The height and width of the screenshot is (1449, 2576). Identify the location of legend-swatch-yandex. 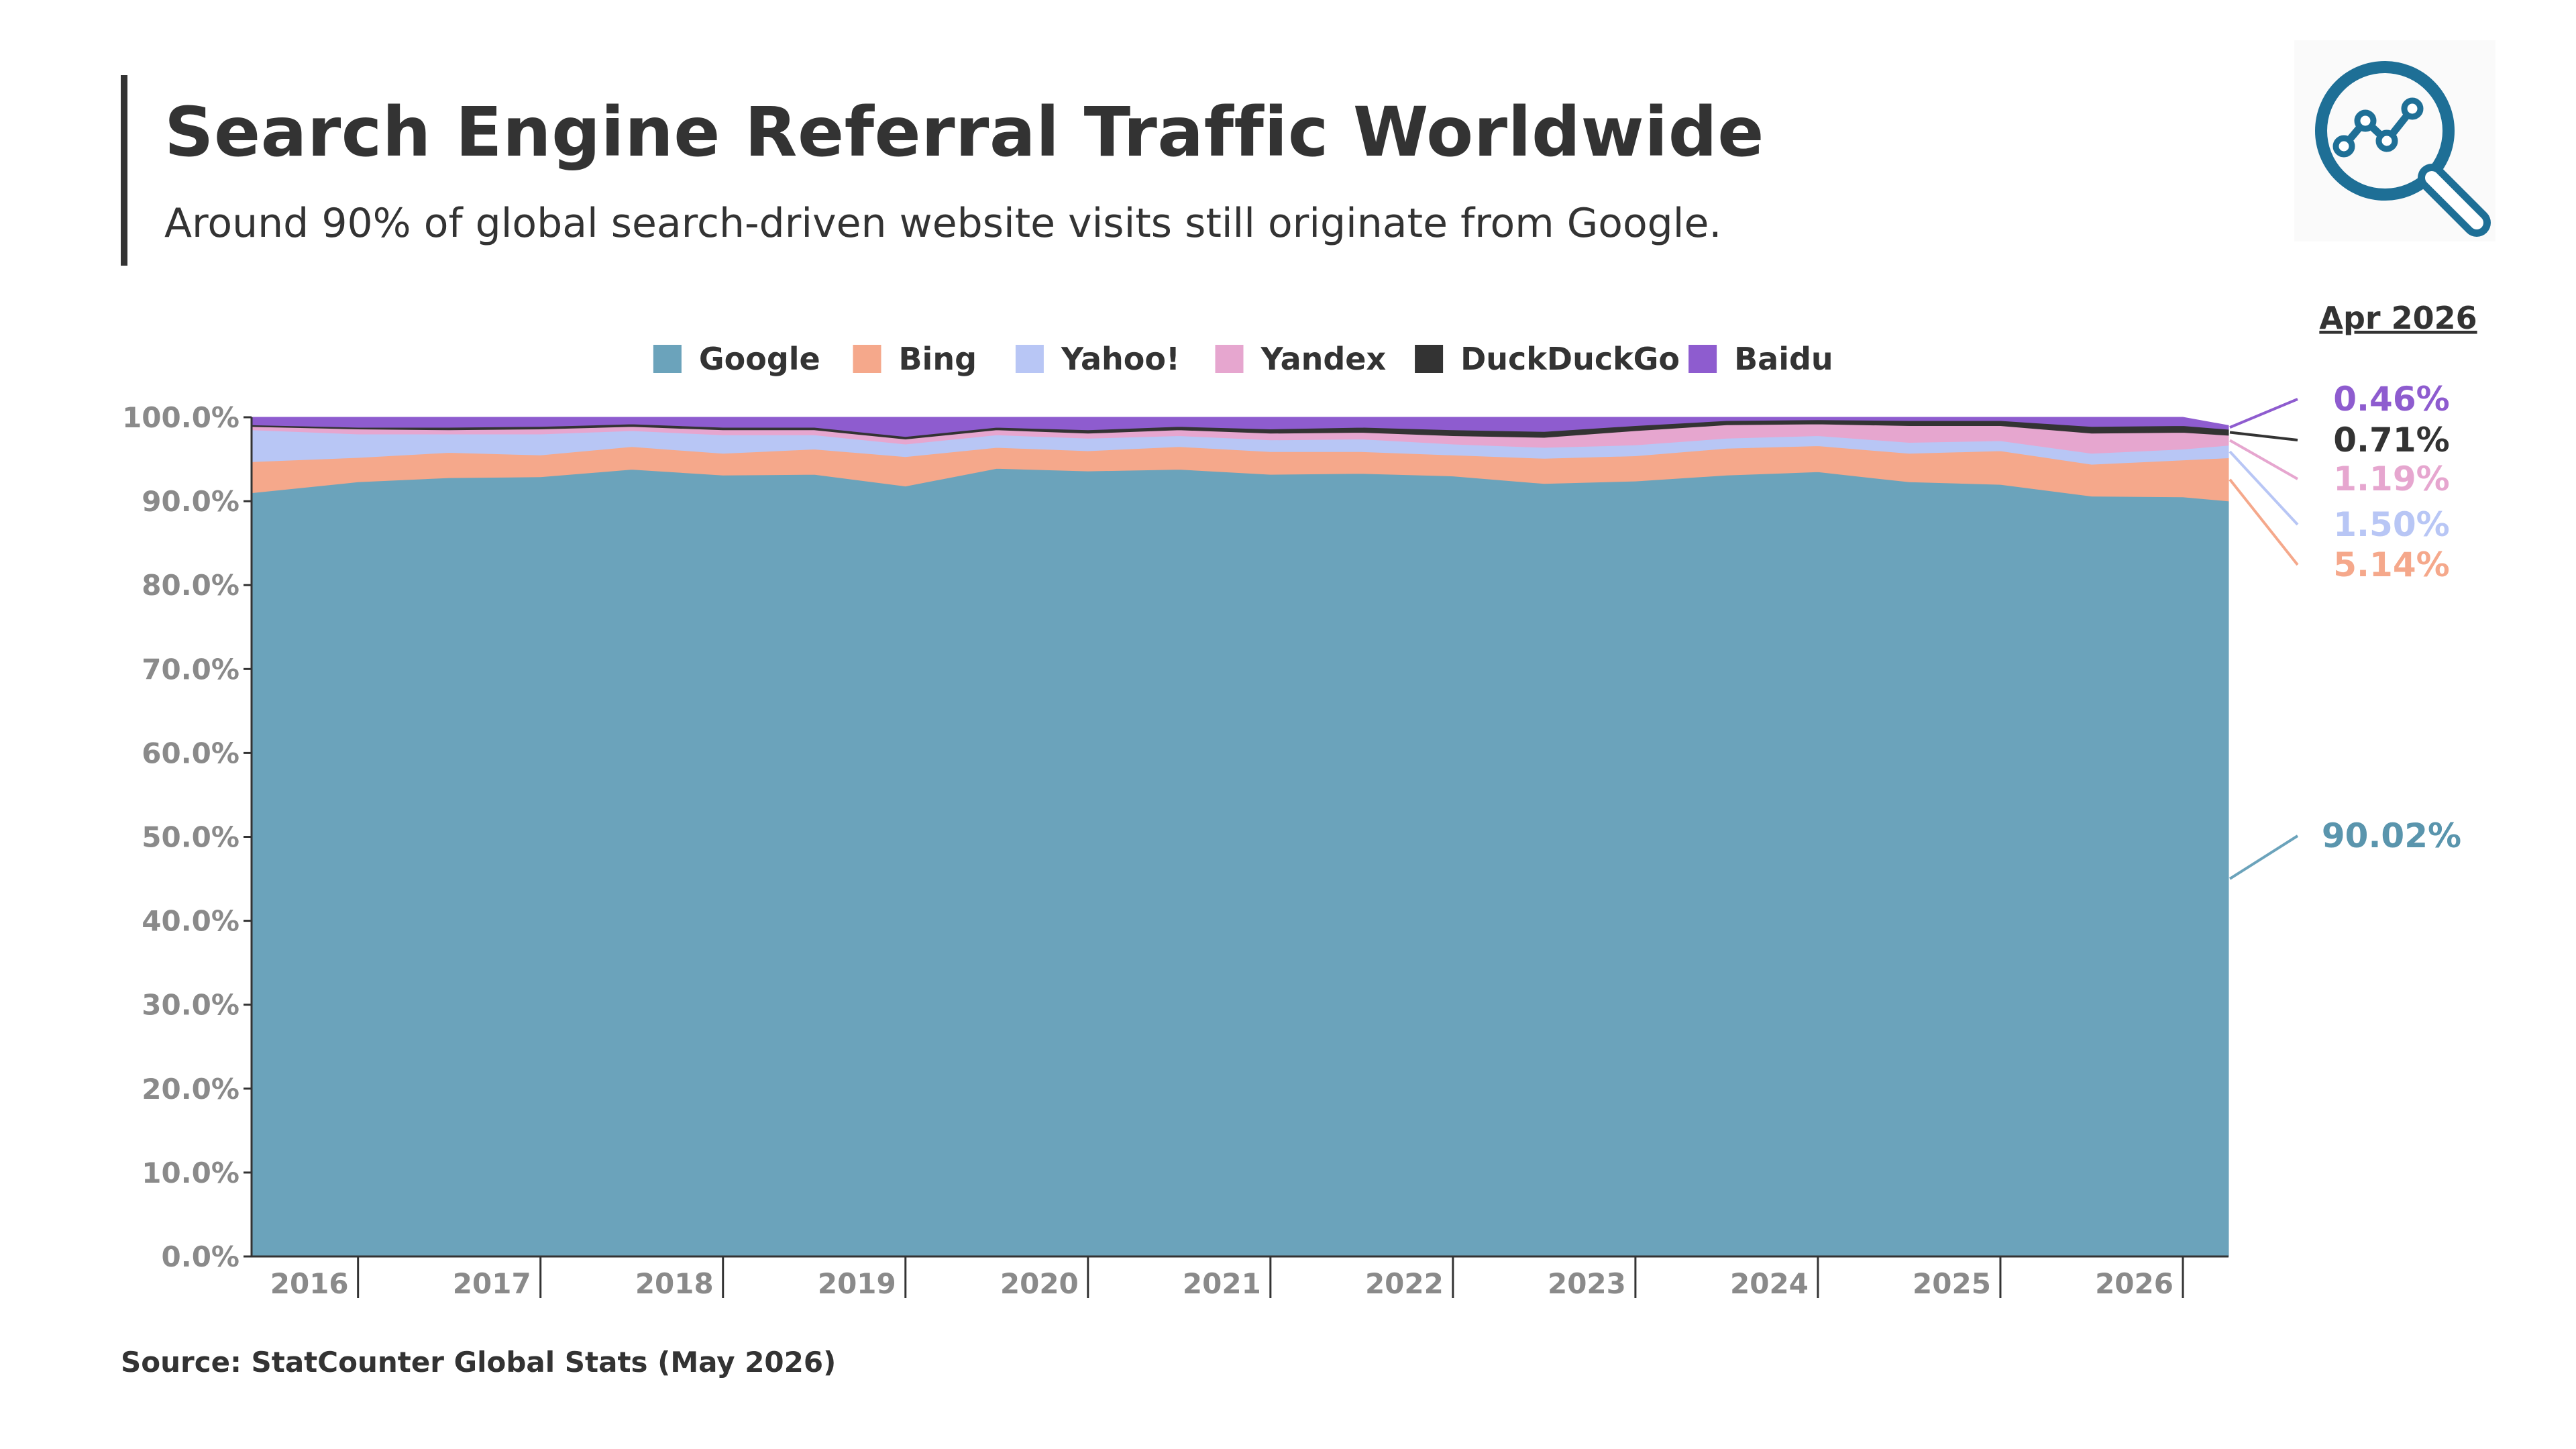
(1229, 359).